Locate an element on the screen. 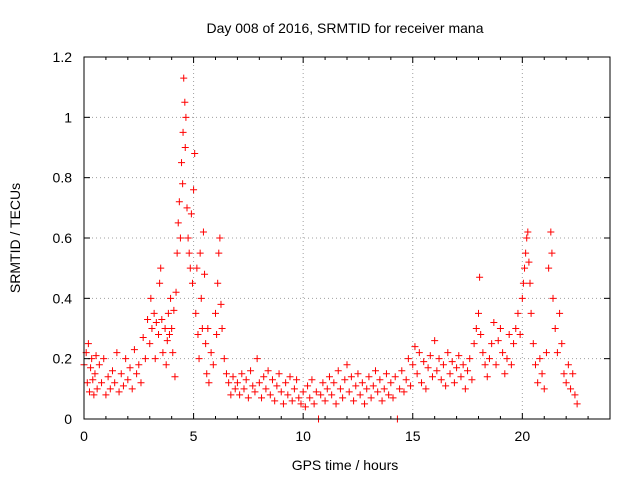 This screenshot has width=640, height=480. y-tick-label: 0.2 is located at coordinates (63, 359).